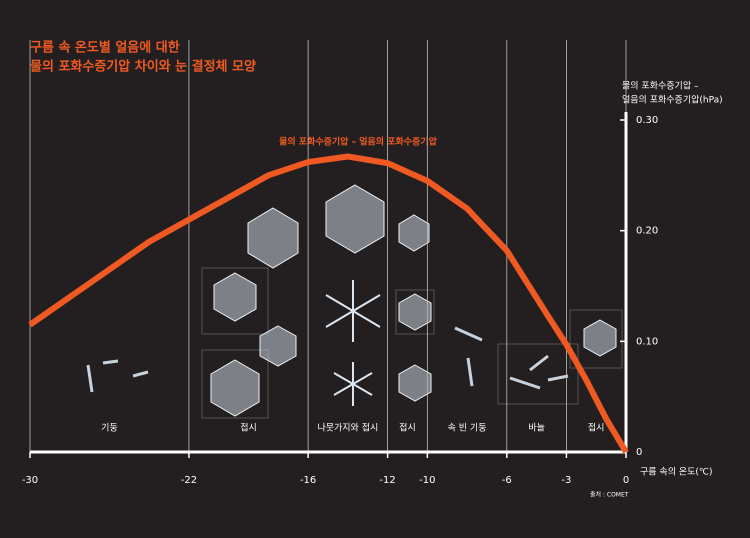 The image size is (750, 538). I want to click on x-tick-label: -12, so click(387, 480).